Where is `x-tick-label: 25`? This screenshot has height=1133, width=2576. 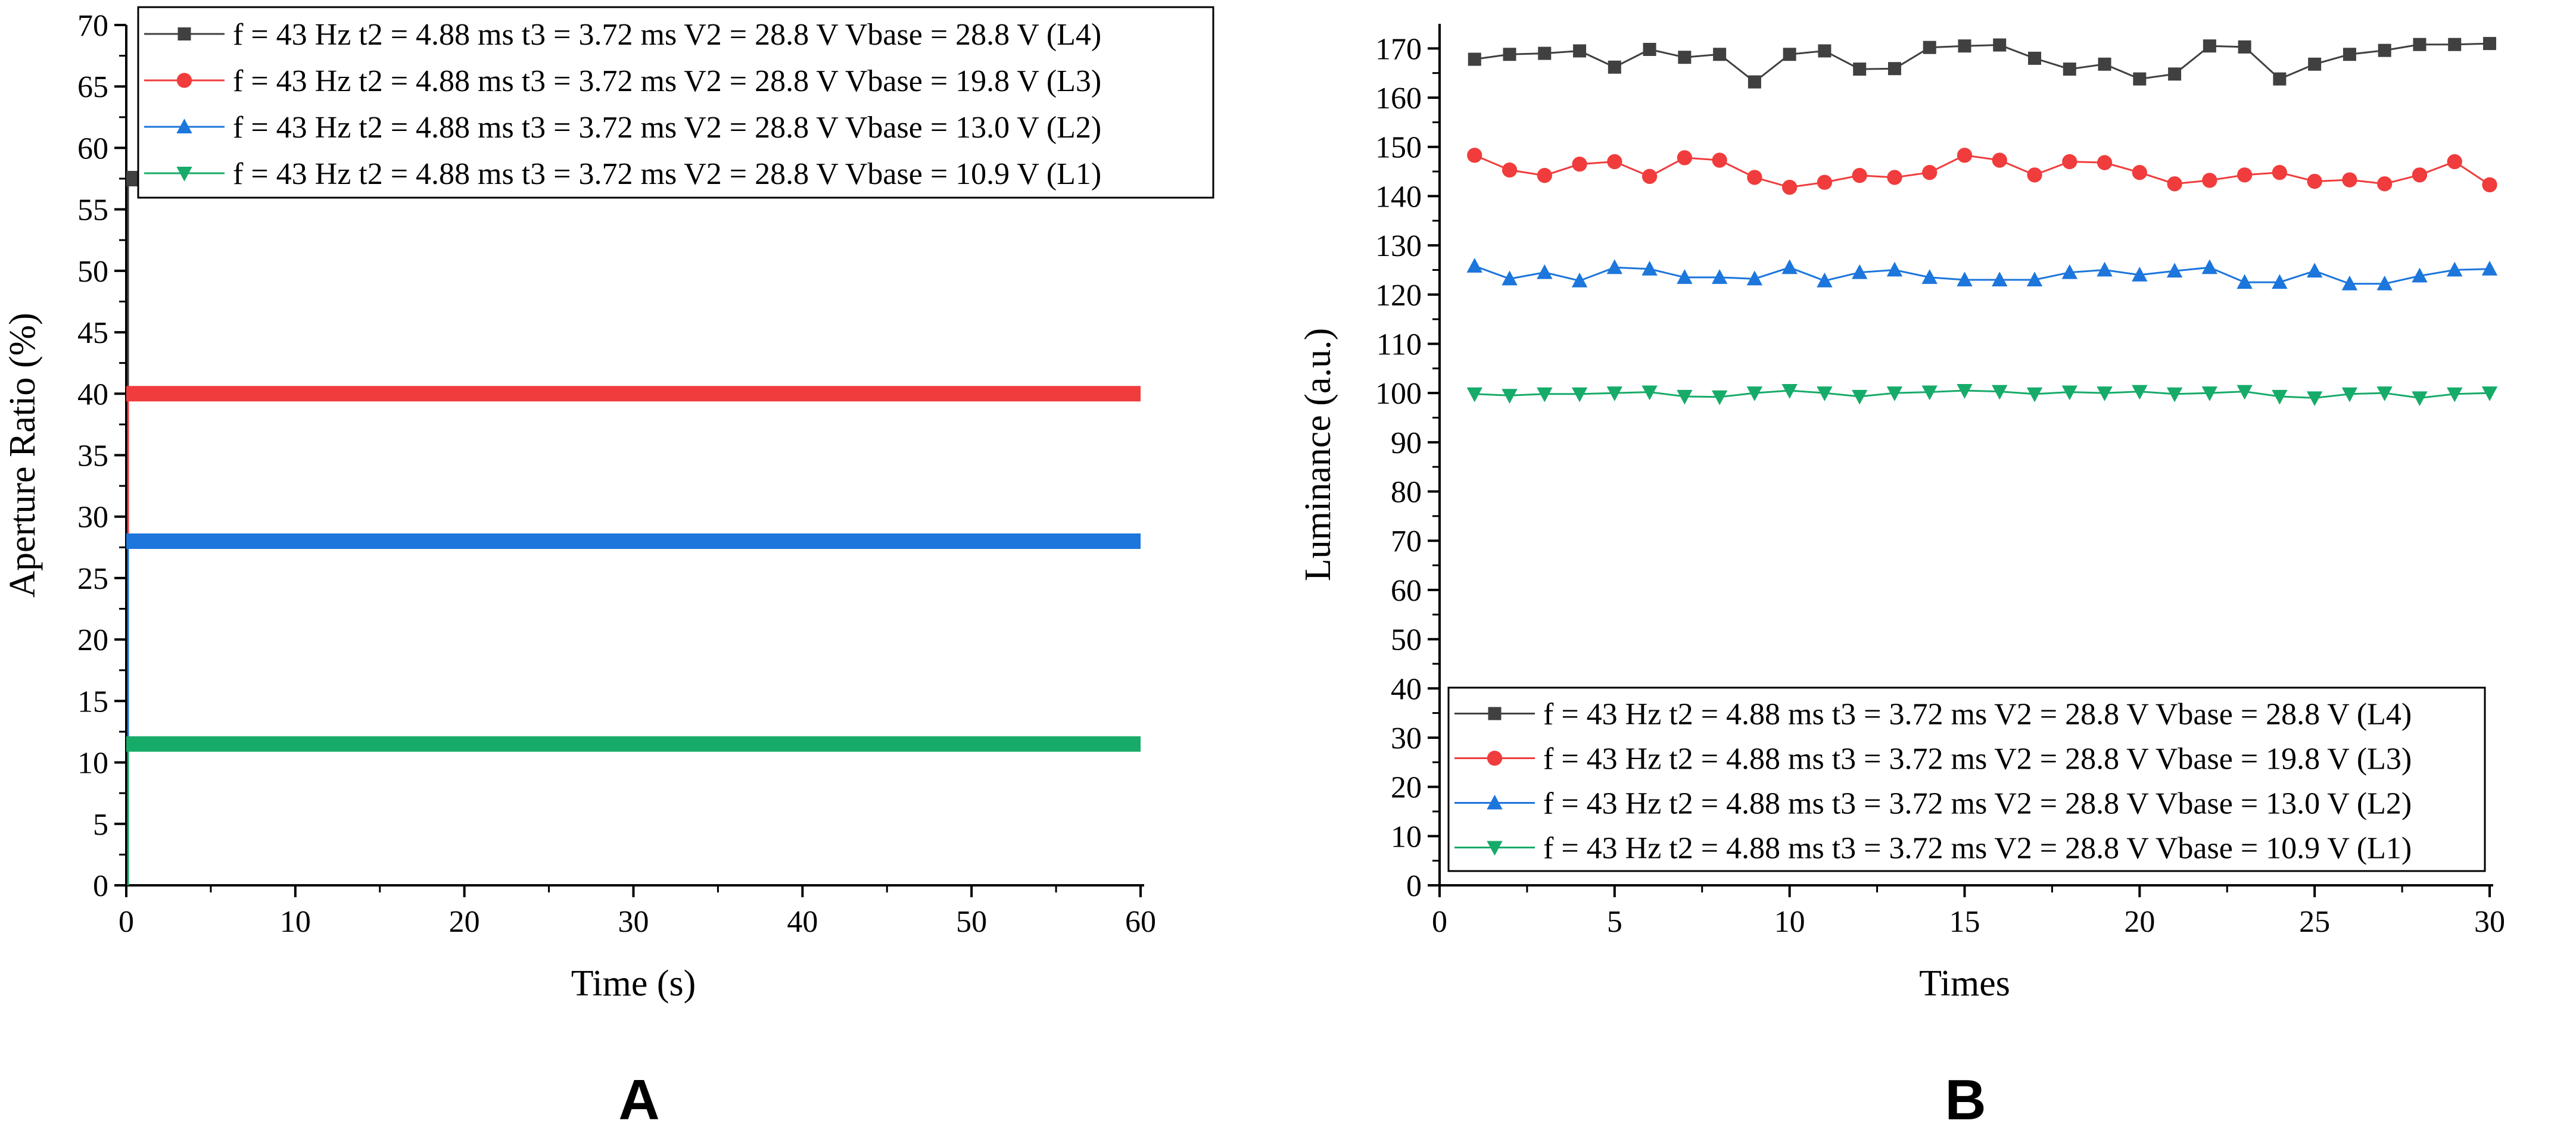
x-tick-label: 25 is located at coordinates (2314, 922).